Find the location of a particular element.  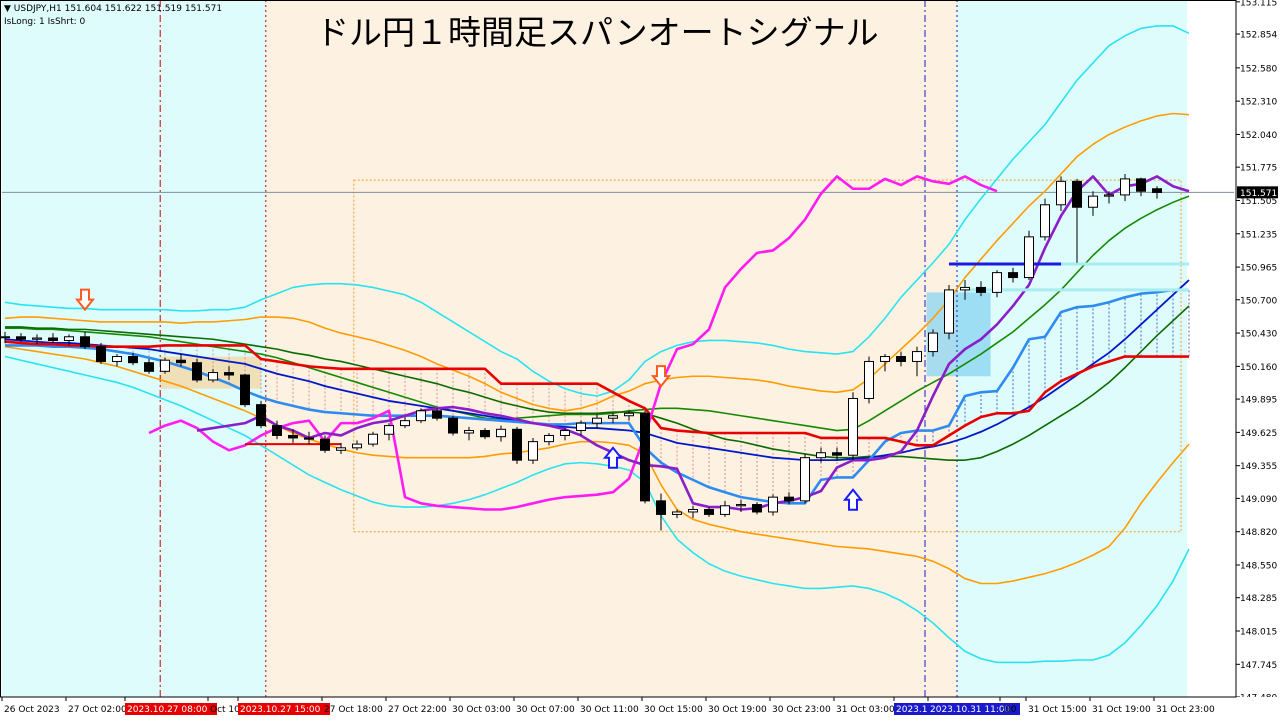

chart-title: ドル円１時間足スパンオートシグナル is located at coordinates (597, 32).